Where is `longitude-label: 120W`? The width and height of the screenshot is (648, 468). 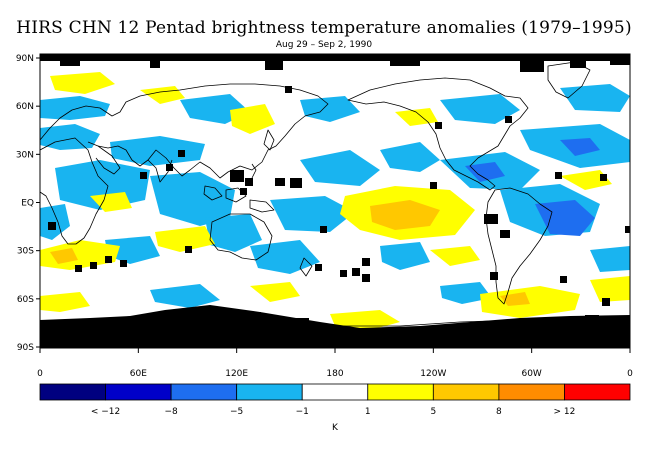 longitude-label: 120W is located at coordinates (433, 374).